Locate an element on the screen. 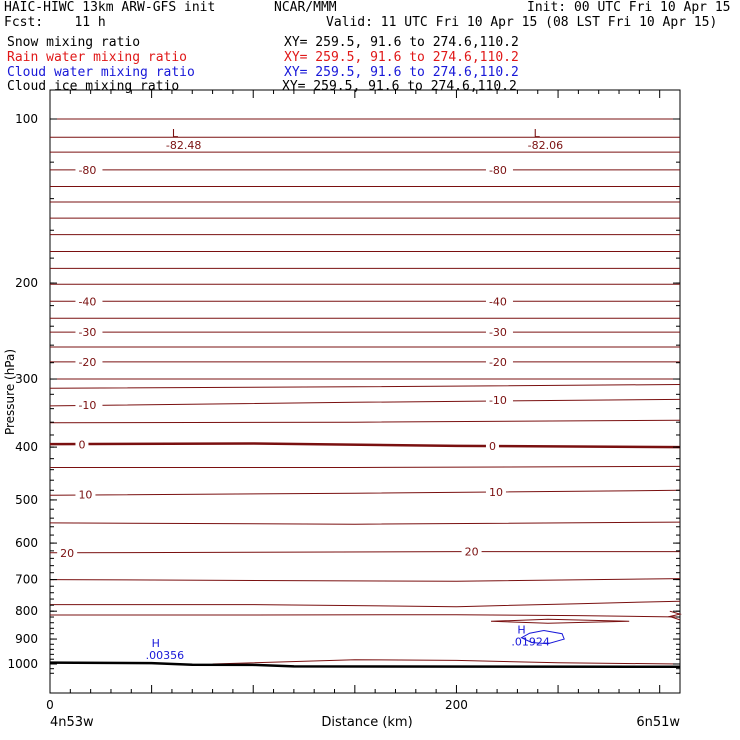  terrain-line is located at coordinates (365, 665).